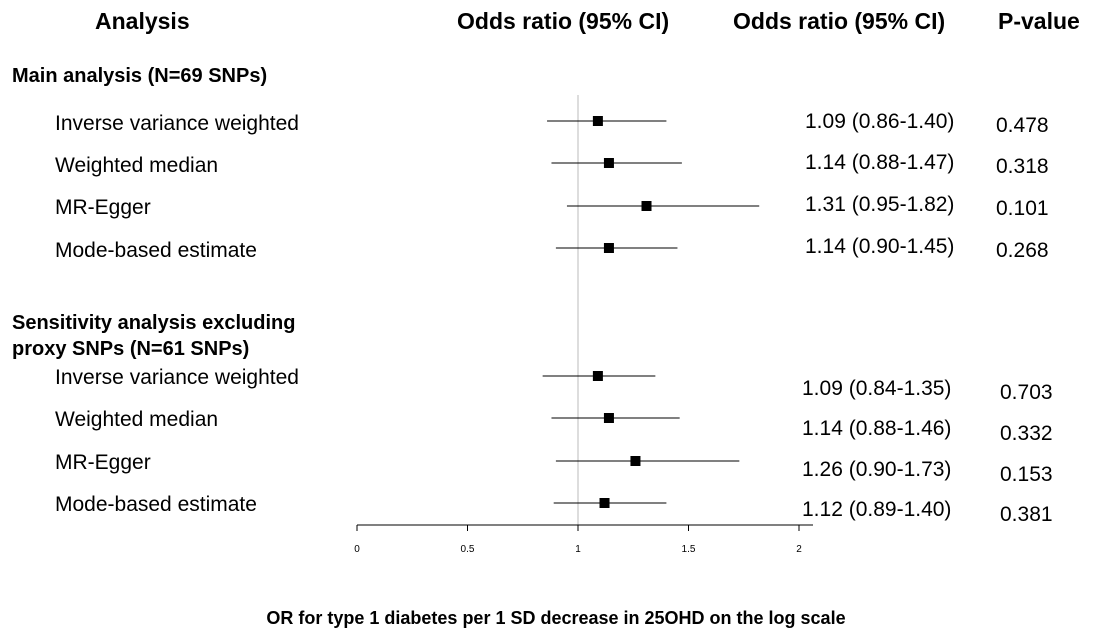 This screenshot has width=1112, height=643. I want to click on p-value: 0.703, so click(1026, 392).